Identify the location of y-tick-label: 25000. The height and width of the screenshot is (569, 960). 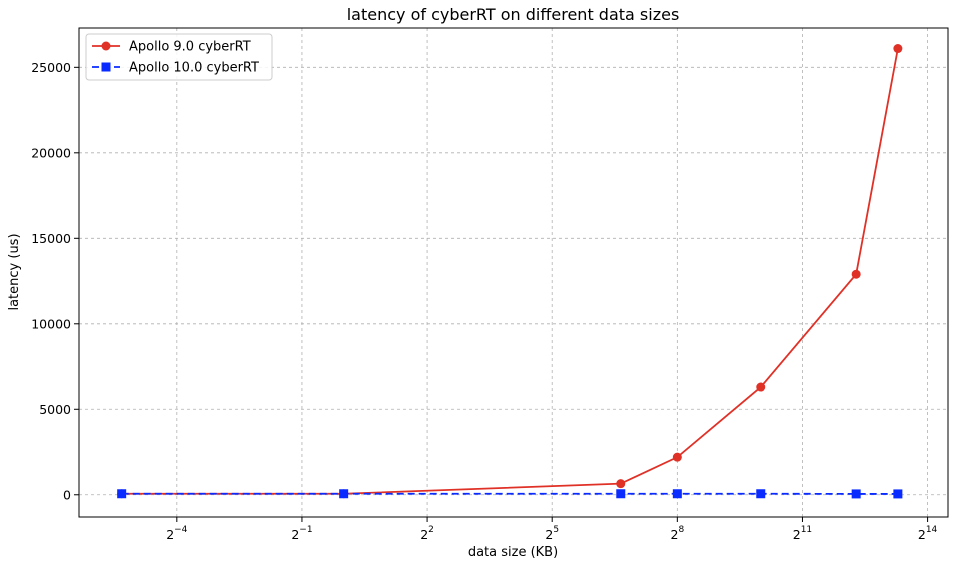
(51, 67).